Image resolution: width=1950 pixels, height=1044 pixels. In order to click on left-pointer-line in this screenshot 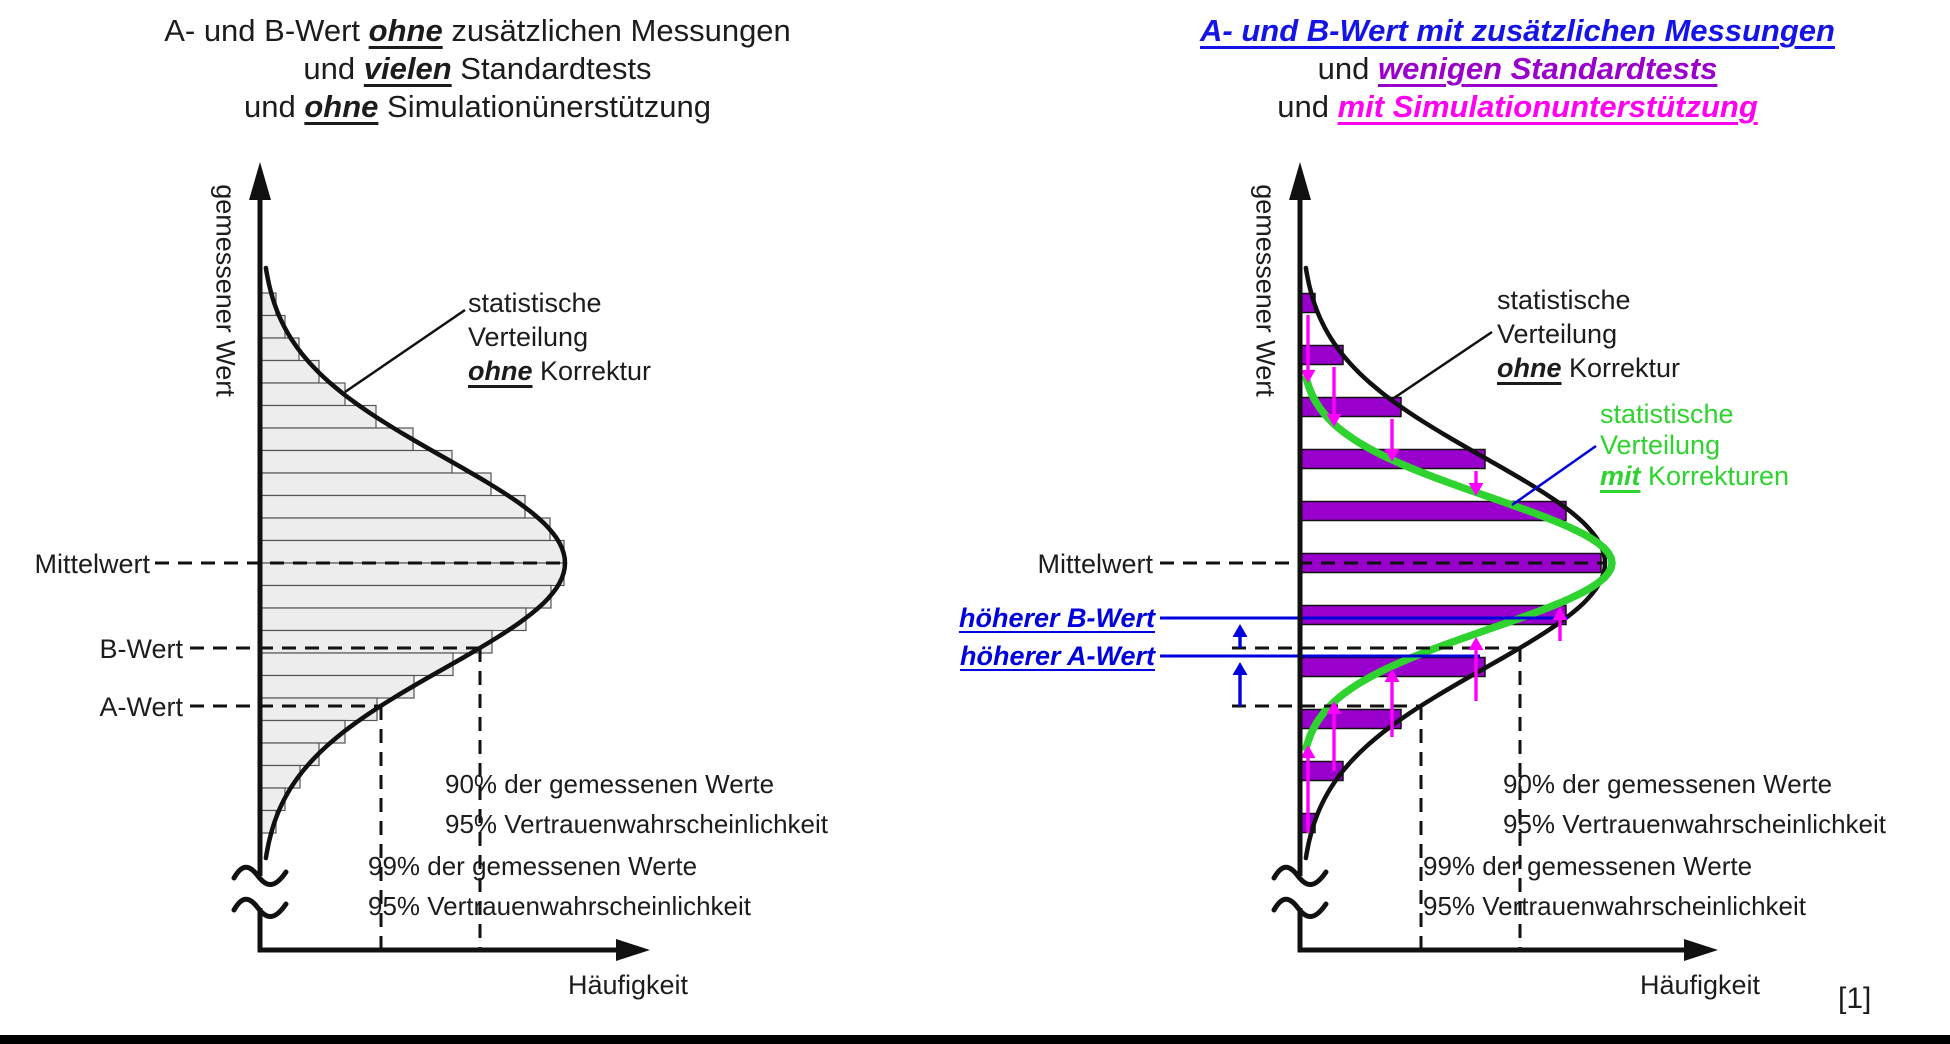, I will do `click(405, 351)`.